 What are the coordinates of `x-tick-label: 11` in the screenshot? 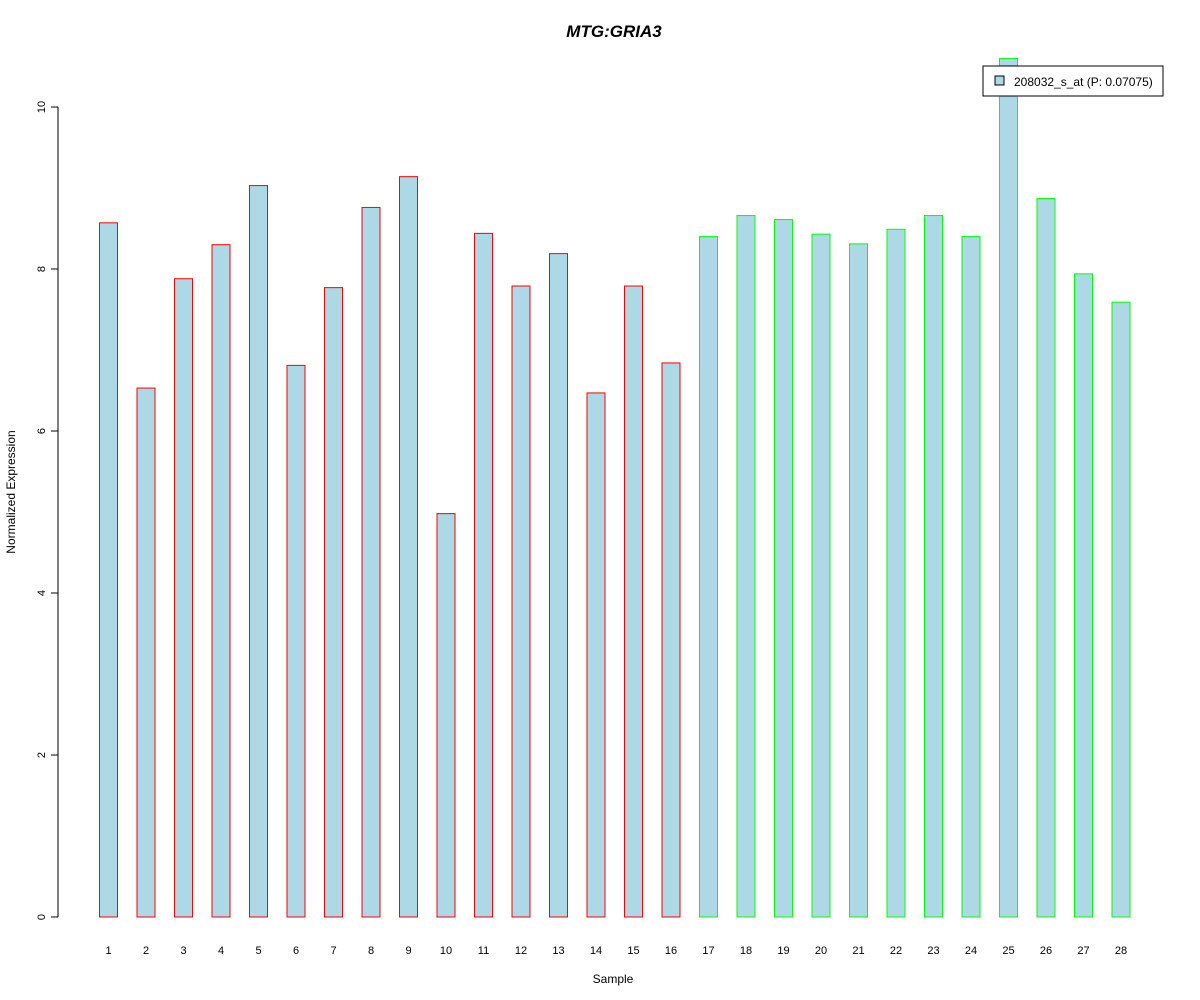 It's located at (483, 951).